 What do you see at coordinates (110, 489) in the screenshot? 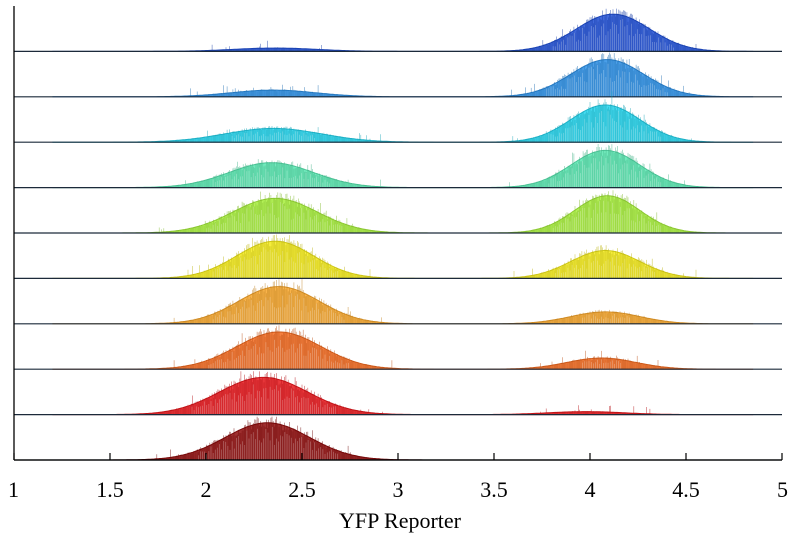
I see `x-tick-label: 1.5` at bounding box center [110, 489].